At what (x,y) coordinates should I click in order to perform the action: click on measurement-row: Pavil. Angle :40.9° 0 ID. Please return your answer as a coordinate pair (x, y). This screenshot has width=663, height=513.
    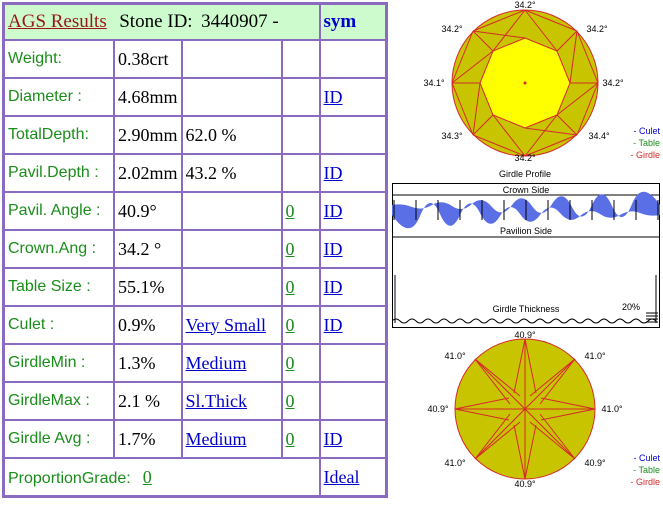
    Looking at the image, I should click on (195, 211).